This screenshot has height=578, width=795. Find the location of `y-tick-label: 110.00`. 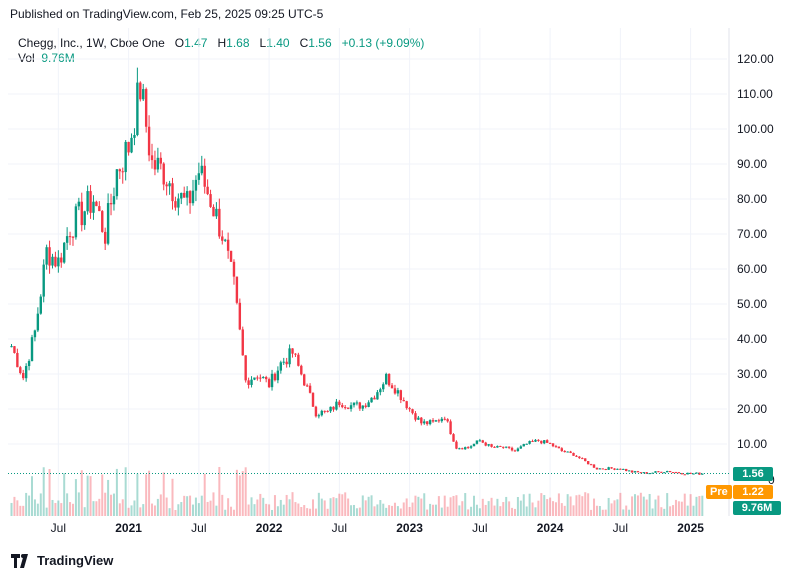

y-tick-label: 110.00 is located at coordinates (755, 94).